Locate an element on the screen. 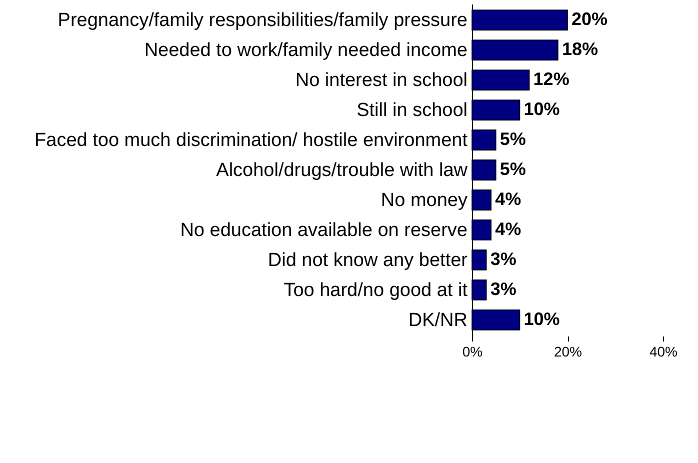 The height and width of the screenshot is (463, 698). x-tick-label: 20% is located at coordinates (568, 352).